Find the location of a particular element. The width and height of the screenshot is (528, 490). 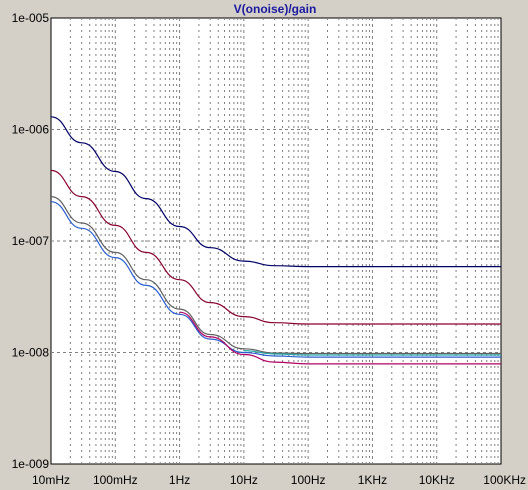

x-tick-label: 1KHz is located at coordinates (372, 480).